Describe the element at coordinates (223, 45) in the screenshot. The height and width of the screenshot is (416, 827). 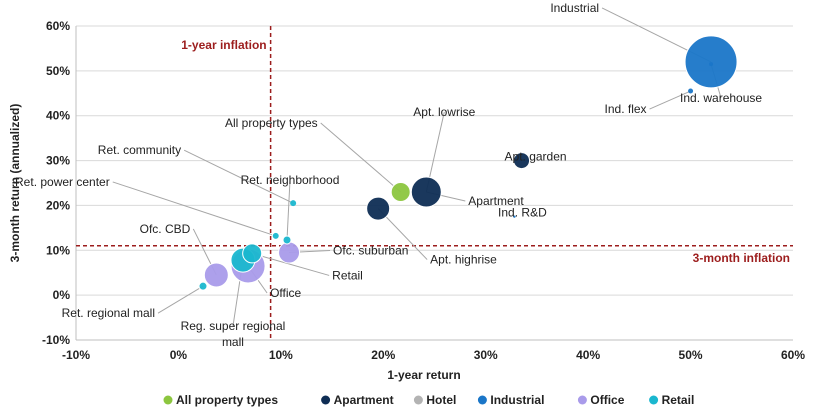
I see `one-year-inflation-label: 1-year inflation` at that location.